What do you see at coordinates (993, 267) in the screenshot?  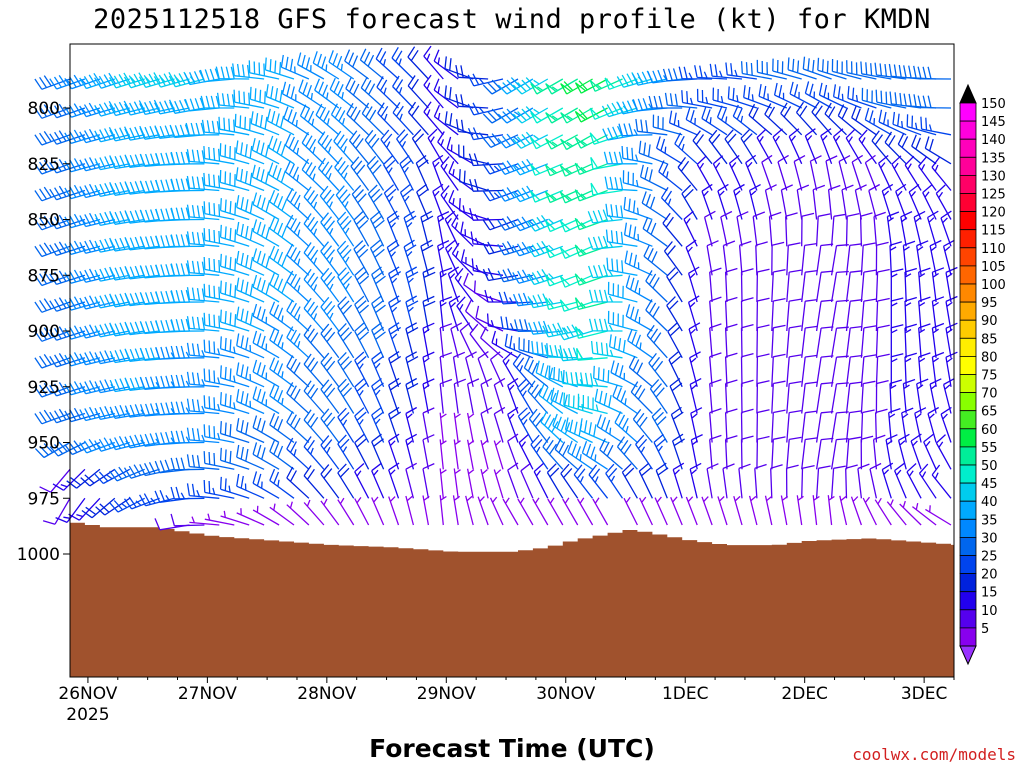 I see `colorbar-label: 105` at bounding box center [993, 267].